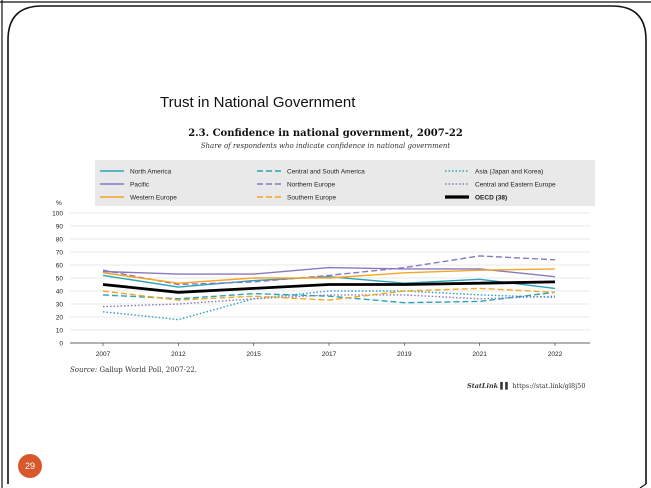 This screenshot has width=651, height=488. Describe the element at coordinates (60, 239) in the screenshot. I see `y-tick-label-8: 80` at that location.